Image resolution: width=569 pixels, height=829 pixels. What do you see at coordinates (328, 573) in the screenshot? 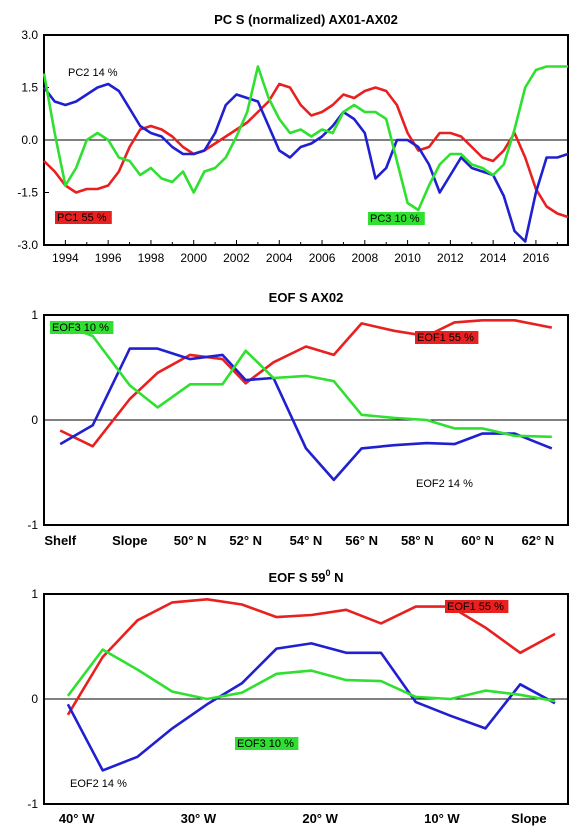
I see `panel-title-superscript: 0` at bounding box center [328, 573].